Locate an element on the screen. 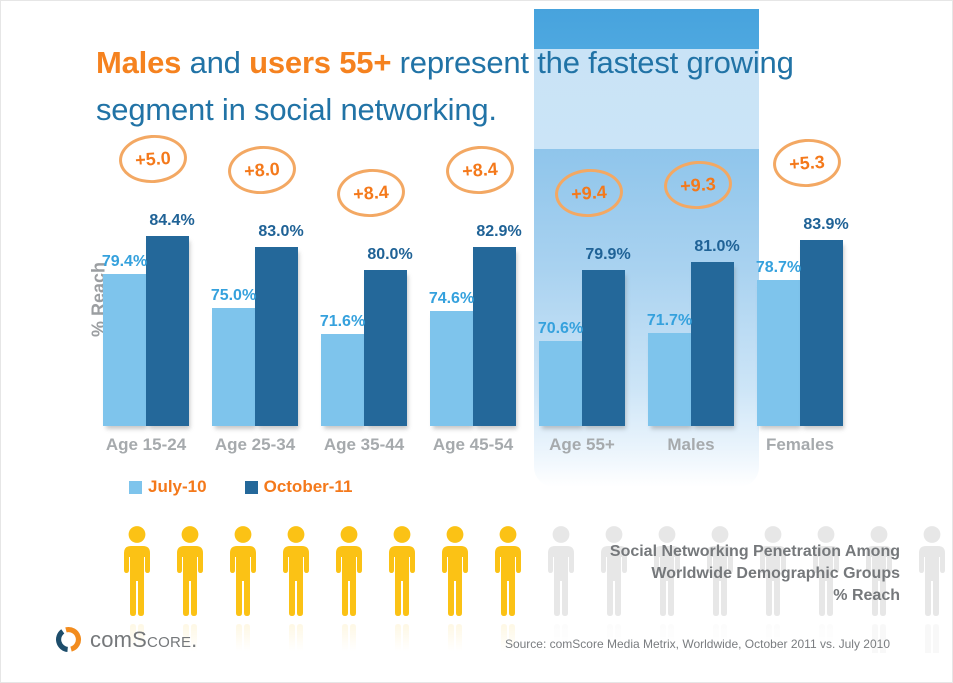 Image resolution: width=953 pixels, height=683 pixels. value-label-july10: 78.7% is located at coordinates (778, 267).